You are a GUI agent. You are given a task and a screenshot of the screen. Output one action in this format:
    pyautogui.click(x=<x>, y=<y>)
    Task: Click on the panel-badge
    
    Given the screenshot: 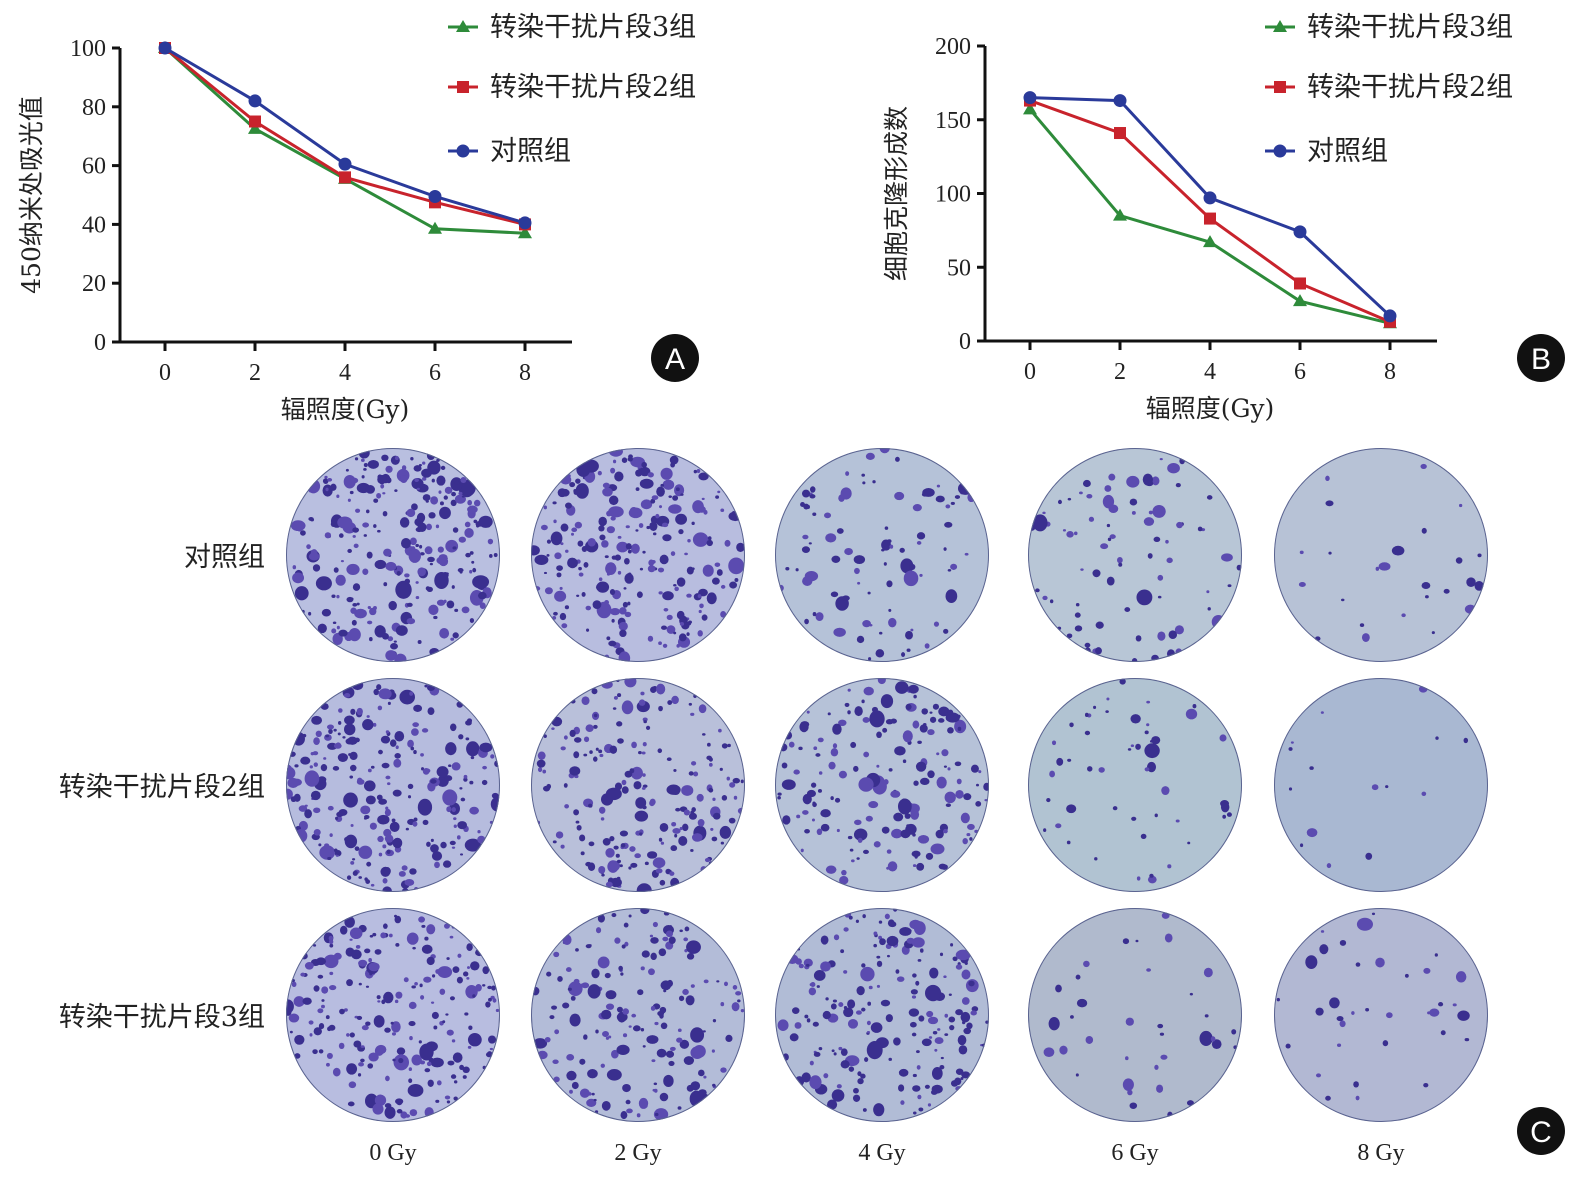 What is the action you would take?
    pyautogui.click(x=675, y=358)
    